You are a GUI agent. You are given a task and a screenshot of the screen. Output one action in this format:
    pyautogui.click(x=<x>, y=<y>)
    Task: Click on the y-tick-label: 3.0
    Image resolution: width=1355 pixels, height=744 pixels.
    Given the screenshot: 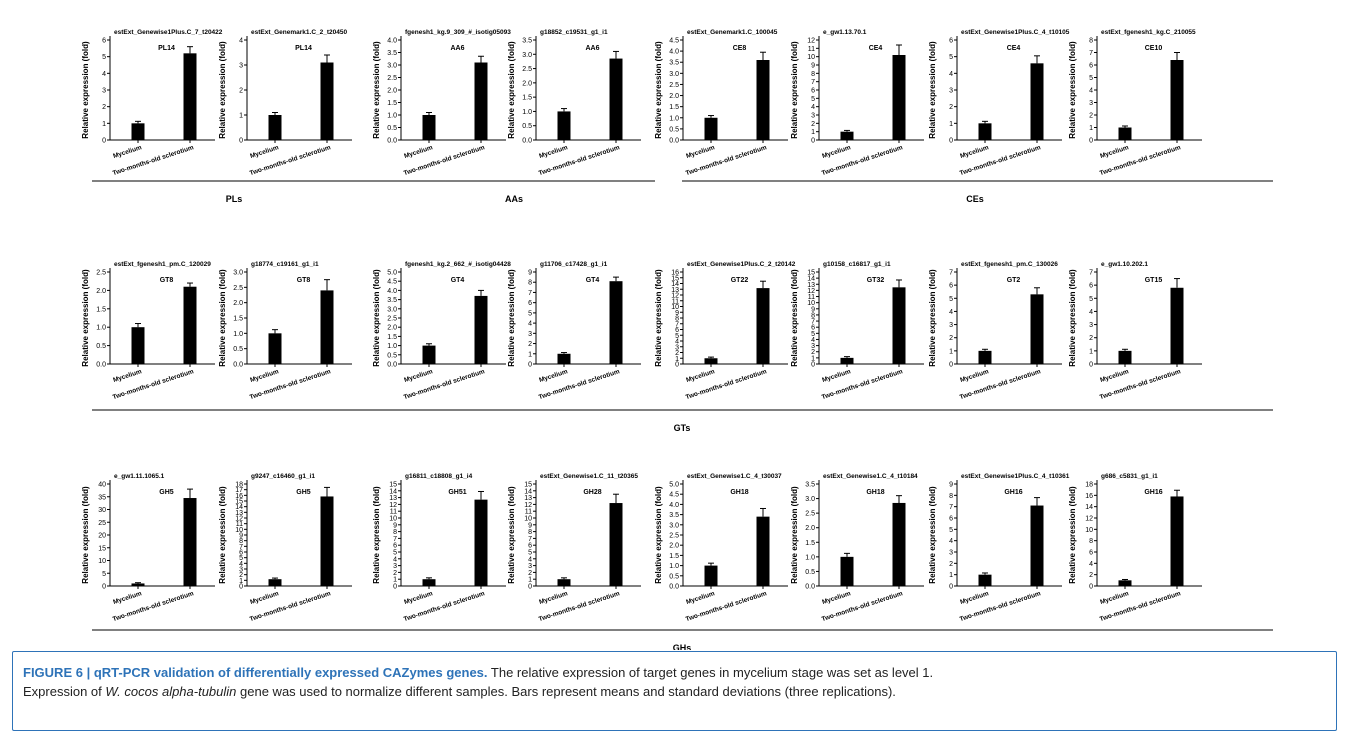 What is the action you would take?
    pyautogui.click(x=810, y=499)
    